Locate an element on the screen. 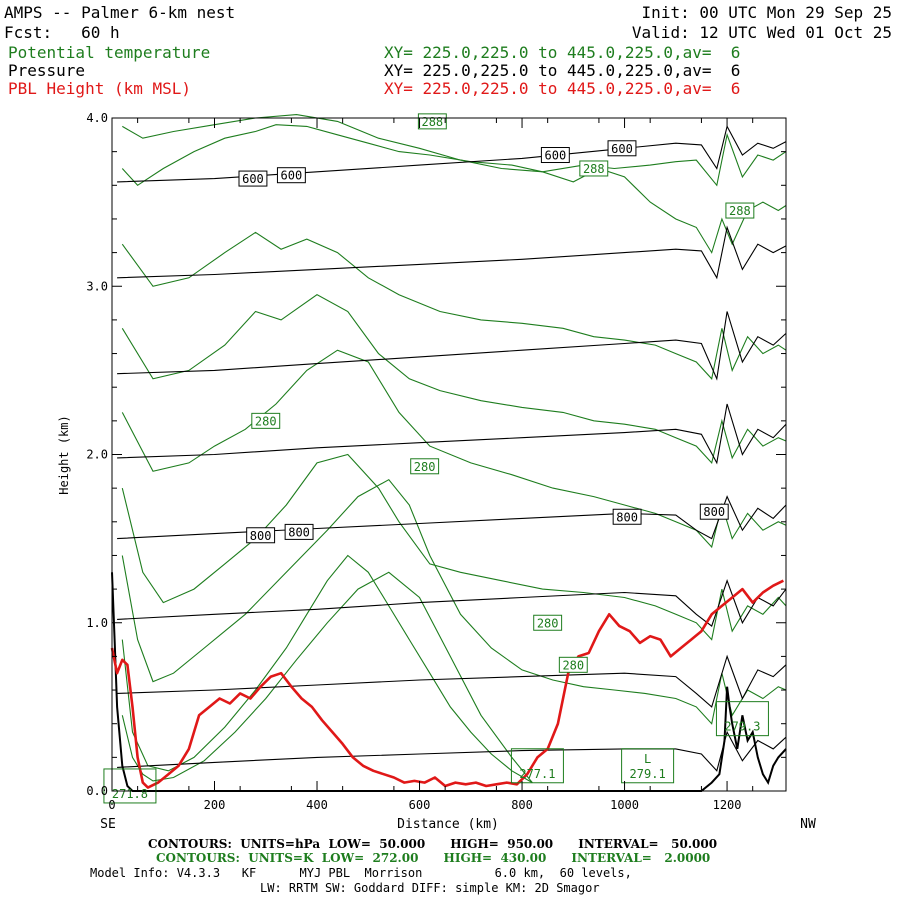 This screenshot has height=900, width=900. theta-label-1: 288 is located at coordinates (432, 122).